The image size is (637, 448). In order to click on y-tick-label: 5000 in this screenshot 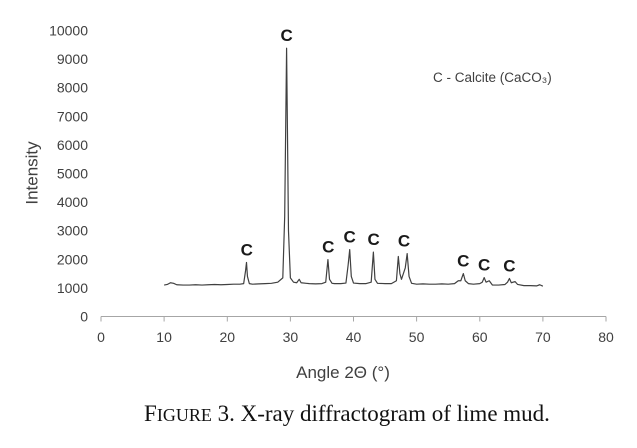, I will do `click(72, 174)`.